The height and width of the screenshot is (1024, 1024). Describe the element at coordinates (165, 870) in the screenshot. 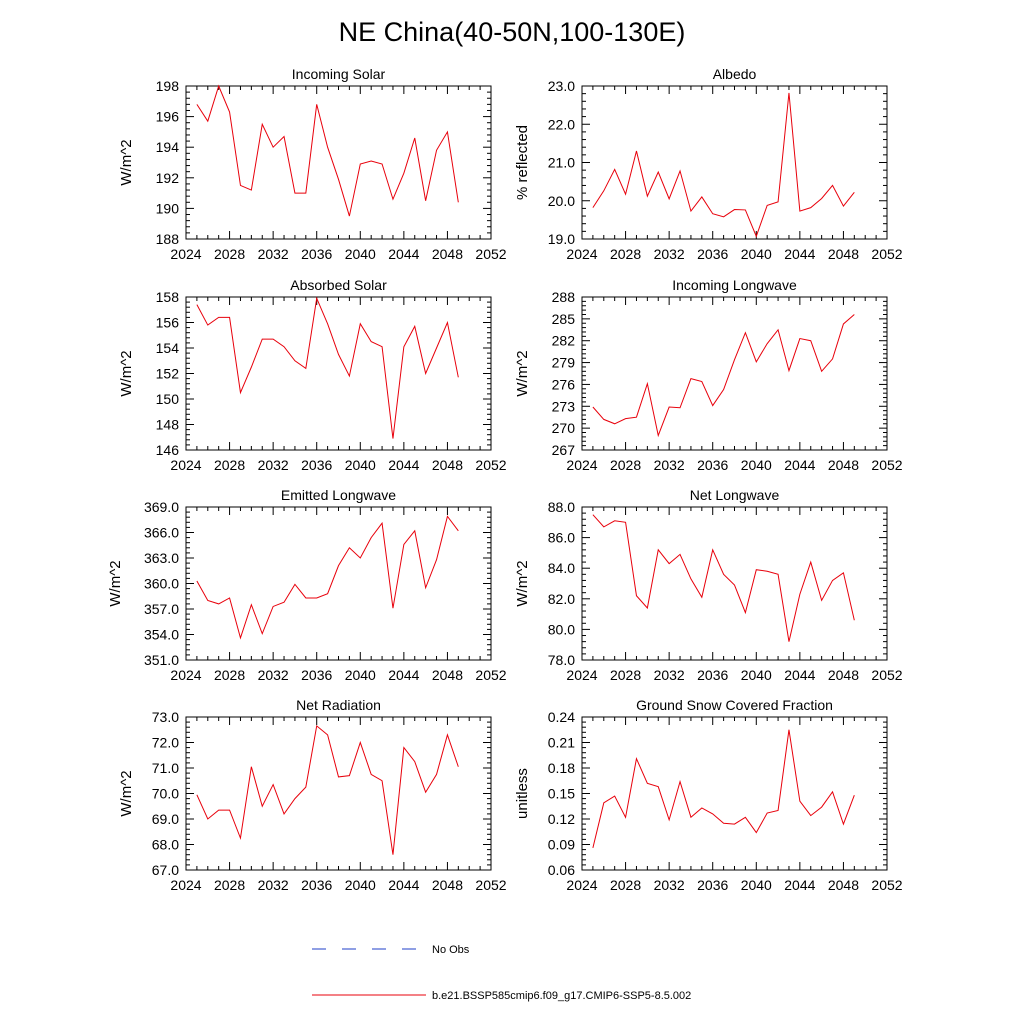

I see `y-tick-label: 67.0` at that location.